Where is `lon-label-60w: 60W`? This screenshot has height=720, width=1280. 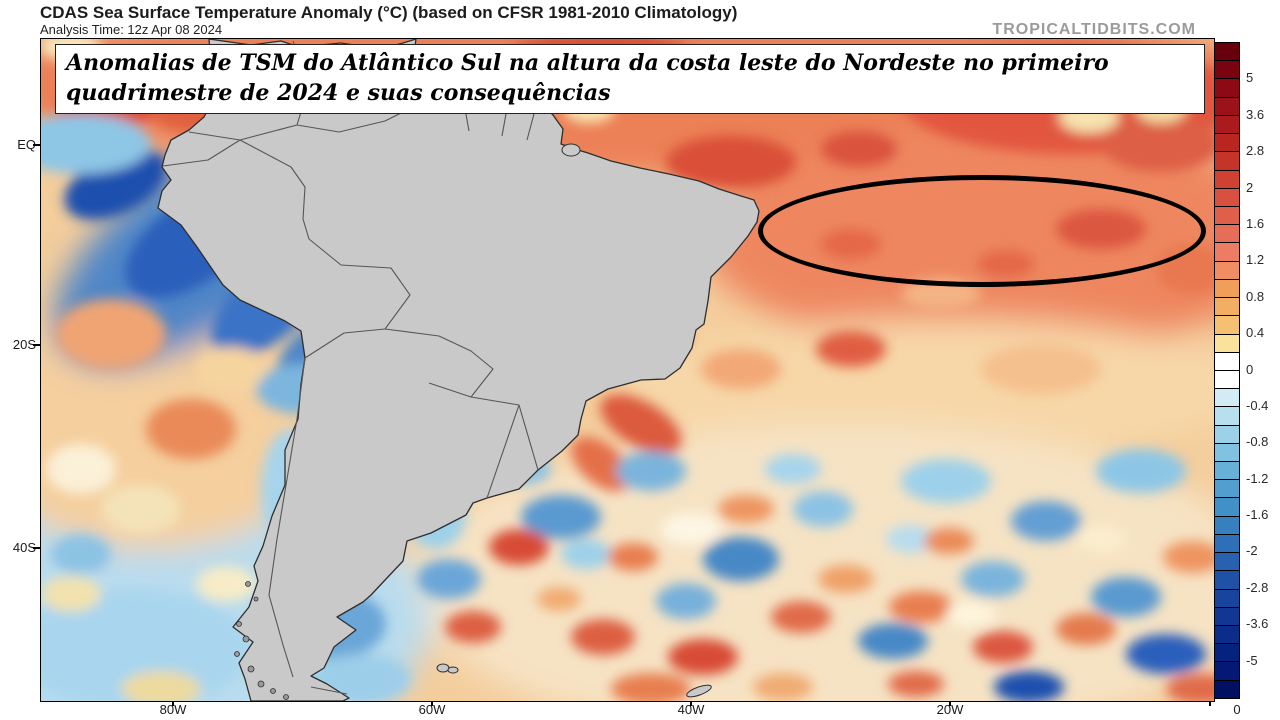
lon-label-60w: 60W is located at coordinates (432, 709).